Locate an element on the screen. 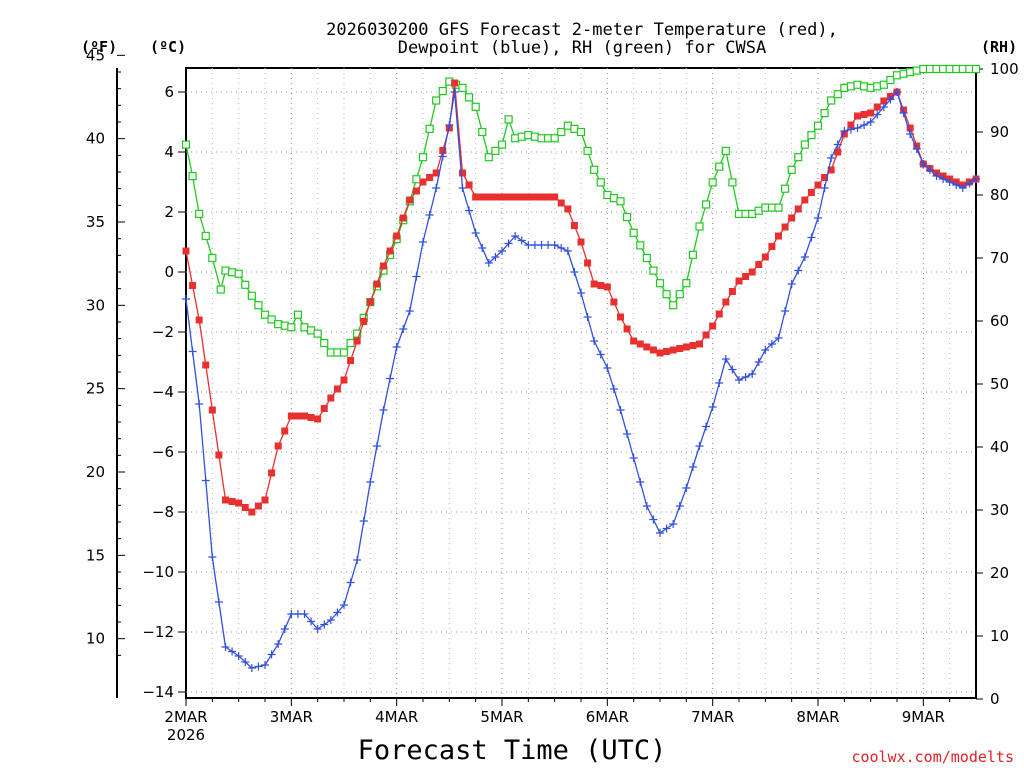 The image size is (1024, 768). chart-title-line2: Dewpoint (blue), RH (green) for CWSA is located at coordinates (582, 48).